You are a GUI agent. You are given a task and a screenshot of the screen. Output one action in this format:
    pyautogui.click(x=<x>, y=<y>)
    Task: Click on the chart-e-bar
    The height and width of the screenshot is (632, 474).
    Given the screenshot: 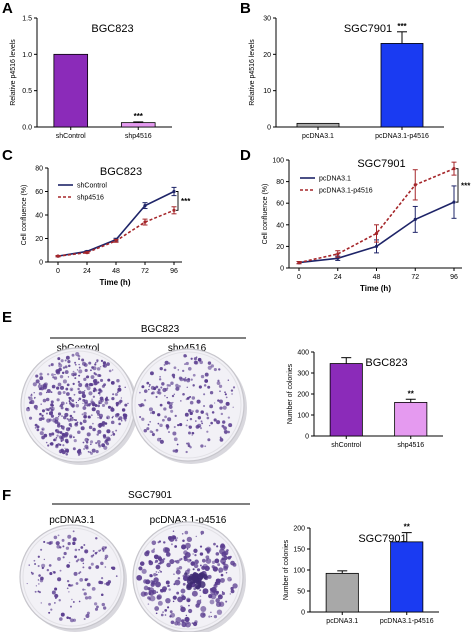 What is the action you would take?
    pyautogui.click(x=346, y=400)
    